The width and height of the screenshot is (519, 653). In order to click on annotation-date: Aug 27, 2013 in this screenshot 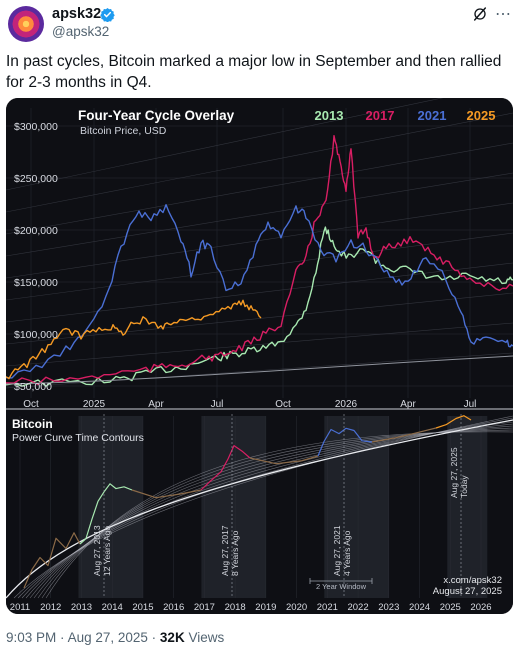, I will do `click(97, 550)`.